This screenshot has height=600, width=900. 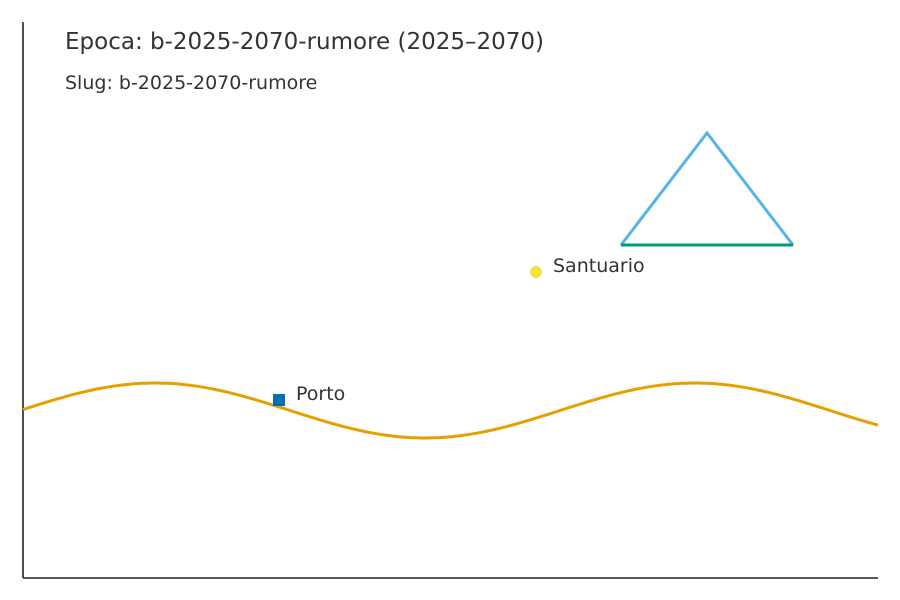 I want to click on port-marker, so click(x=279, y=400).